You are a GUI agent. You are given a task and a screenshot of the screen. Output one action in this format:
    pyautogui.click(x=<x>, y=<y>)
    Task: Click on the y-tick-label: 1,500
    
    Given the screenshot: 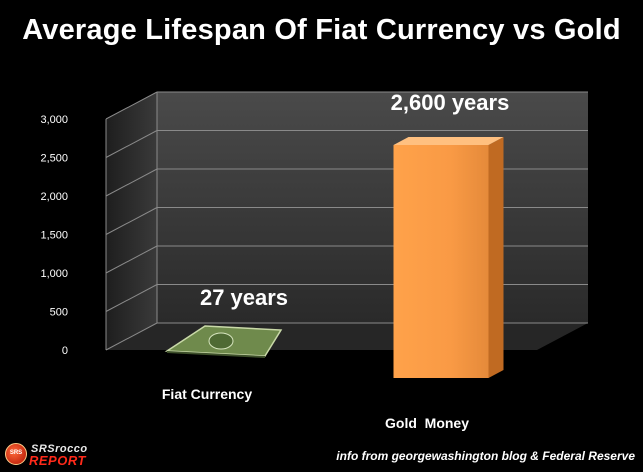 What is the action you would take?
    pyautogui.click(x=54, y=236)
    